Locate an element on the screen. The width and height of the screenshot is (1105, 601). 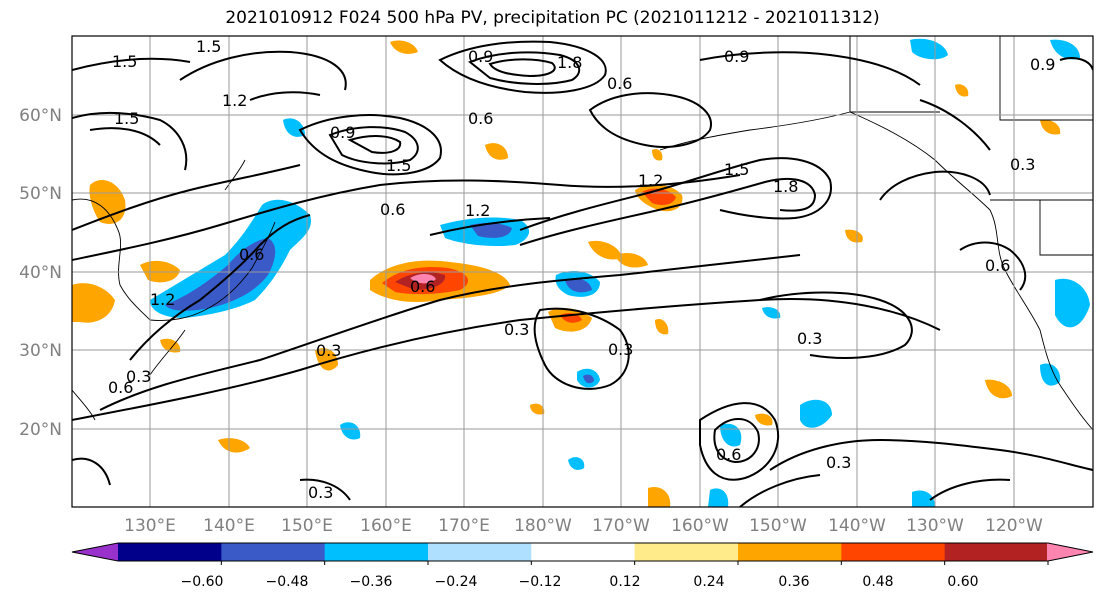
colorbar-extend-min is located at coordinates (95, 552).